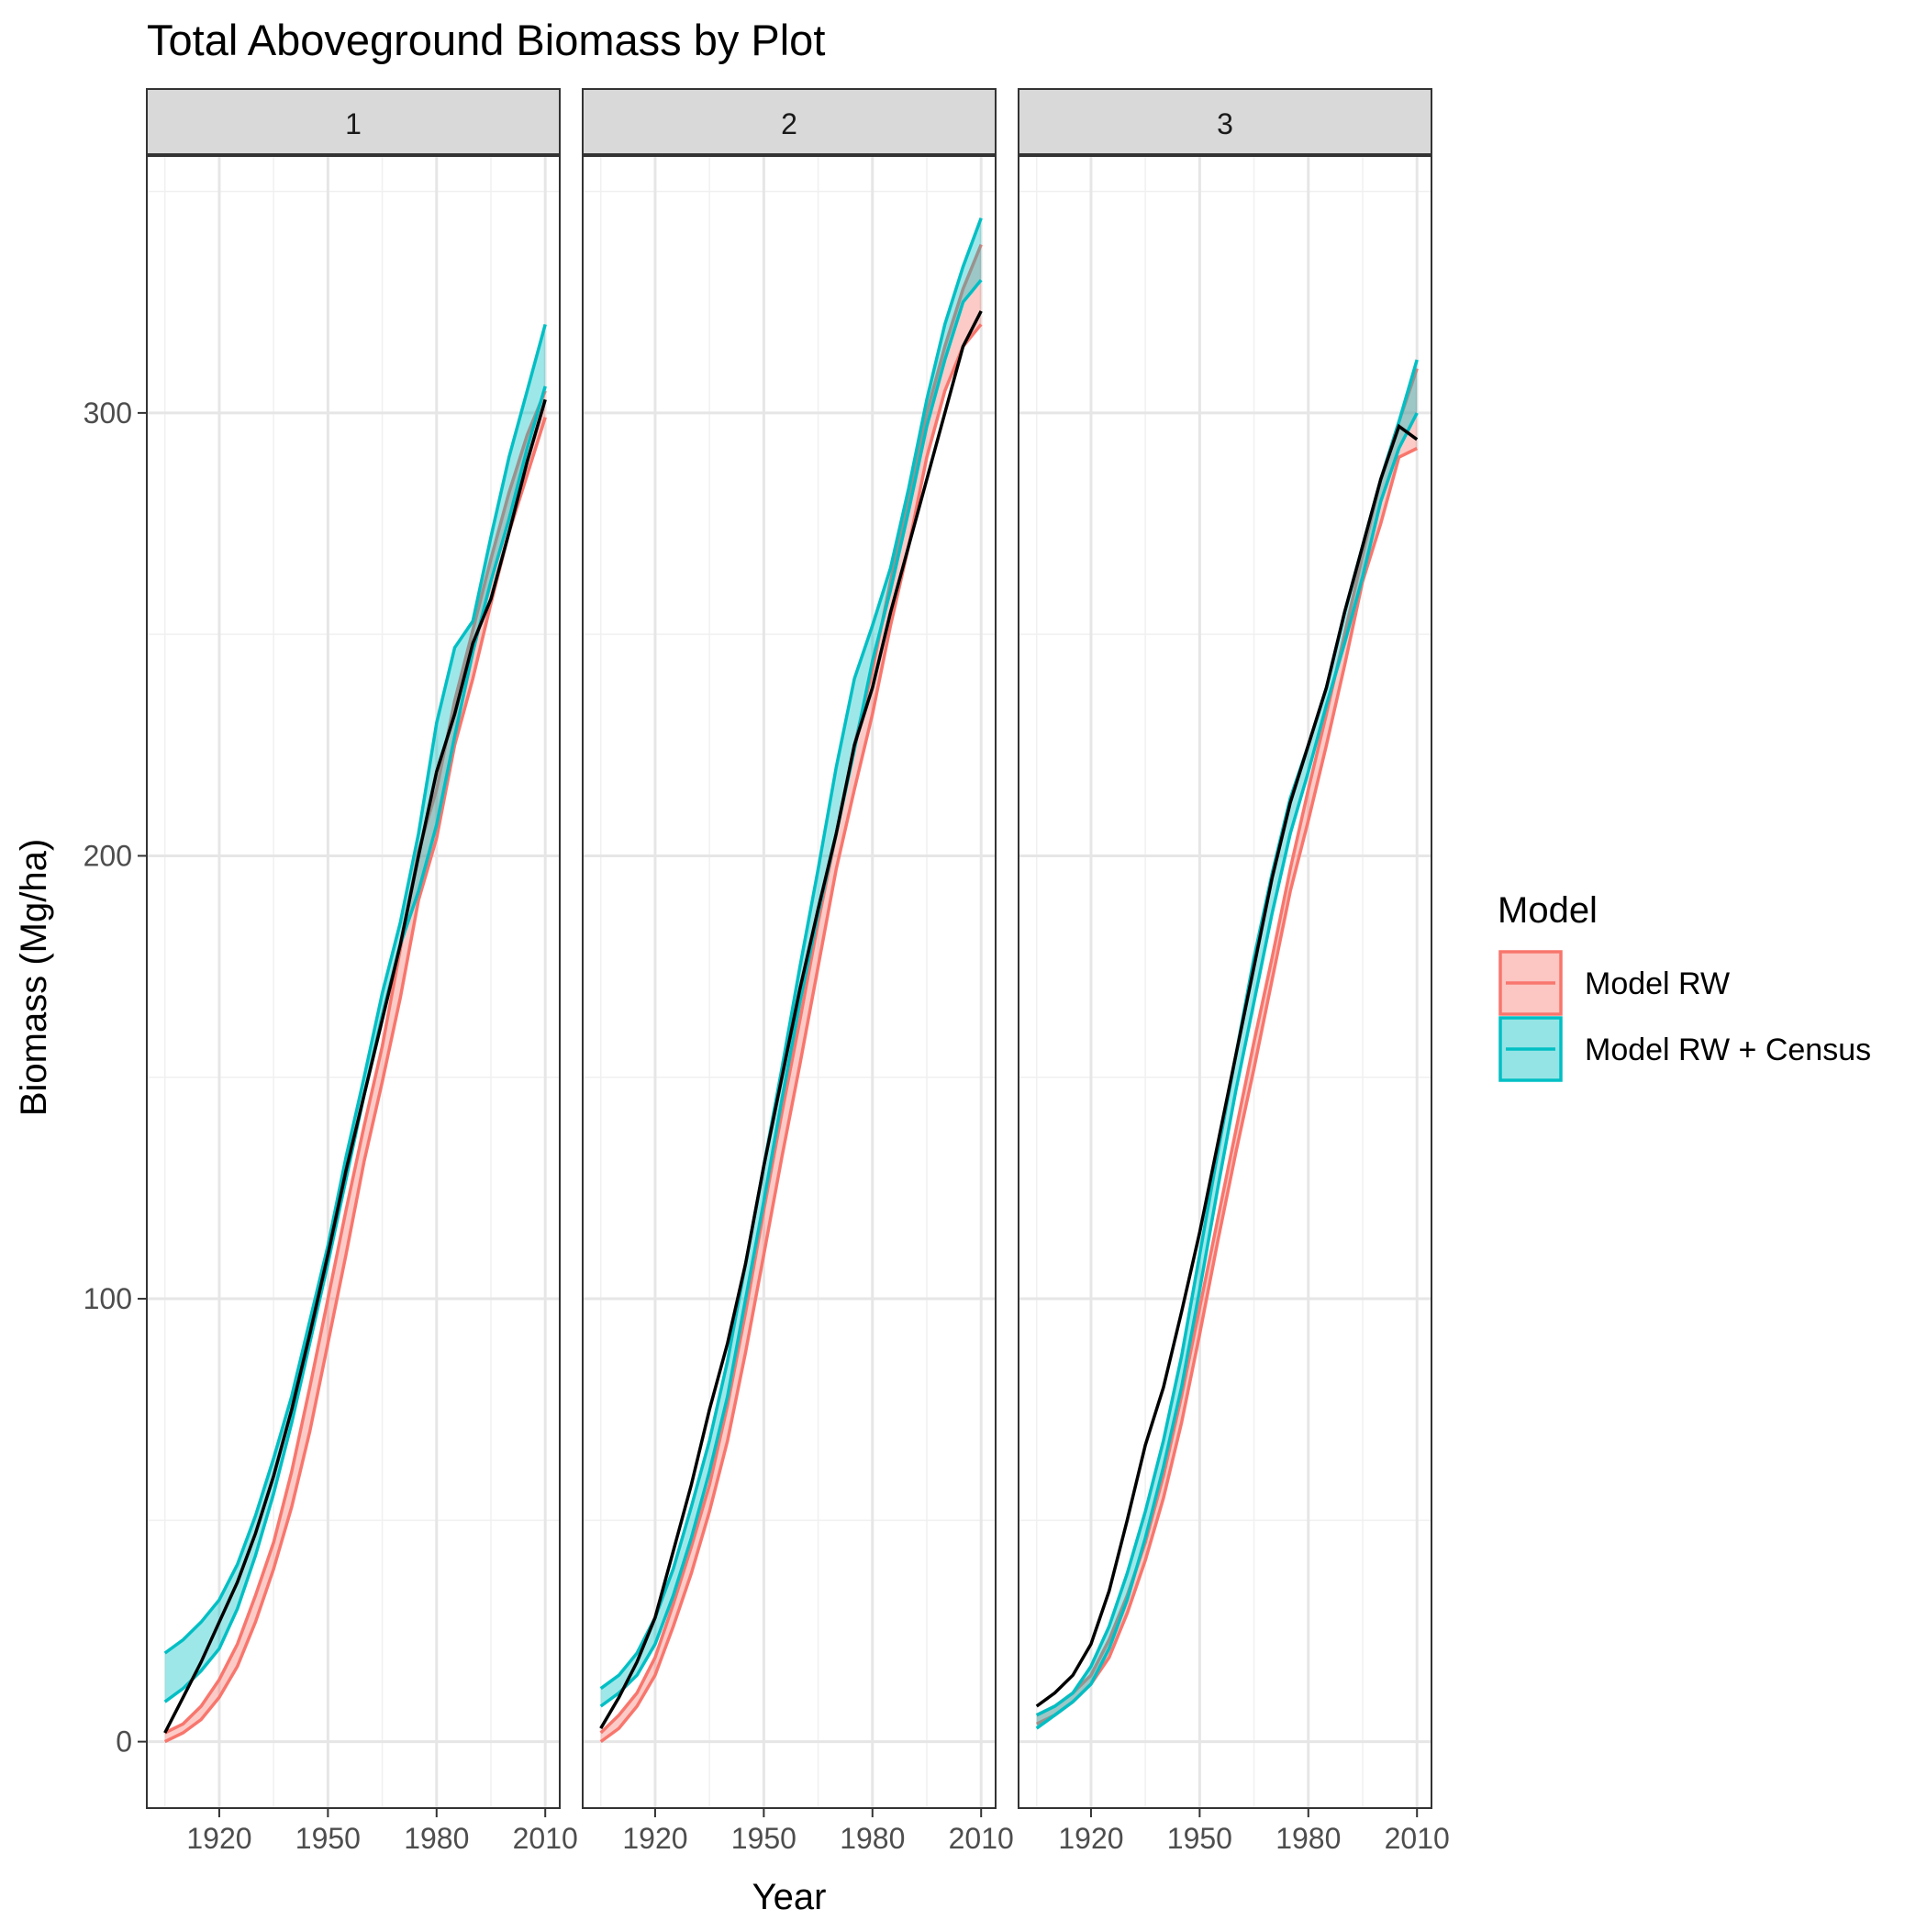  I want to click on facet-strip-label: 1, so click(353, 124).